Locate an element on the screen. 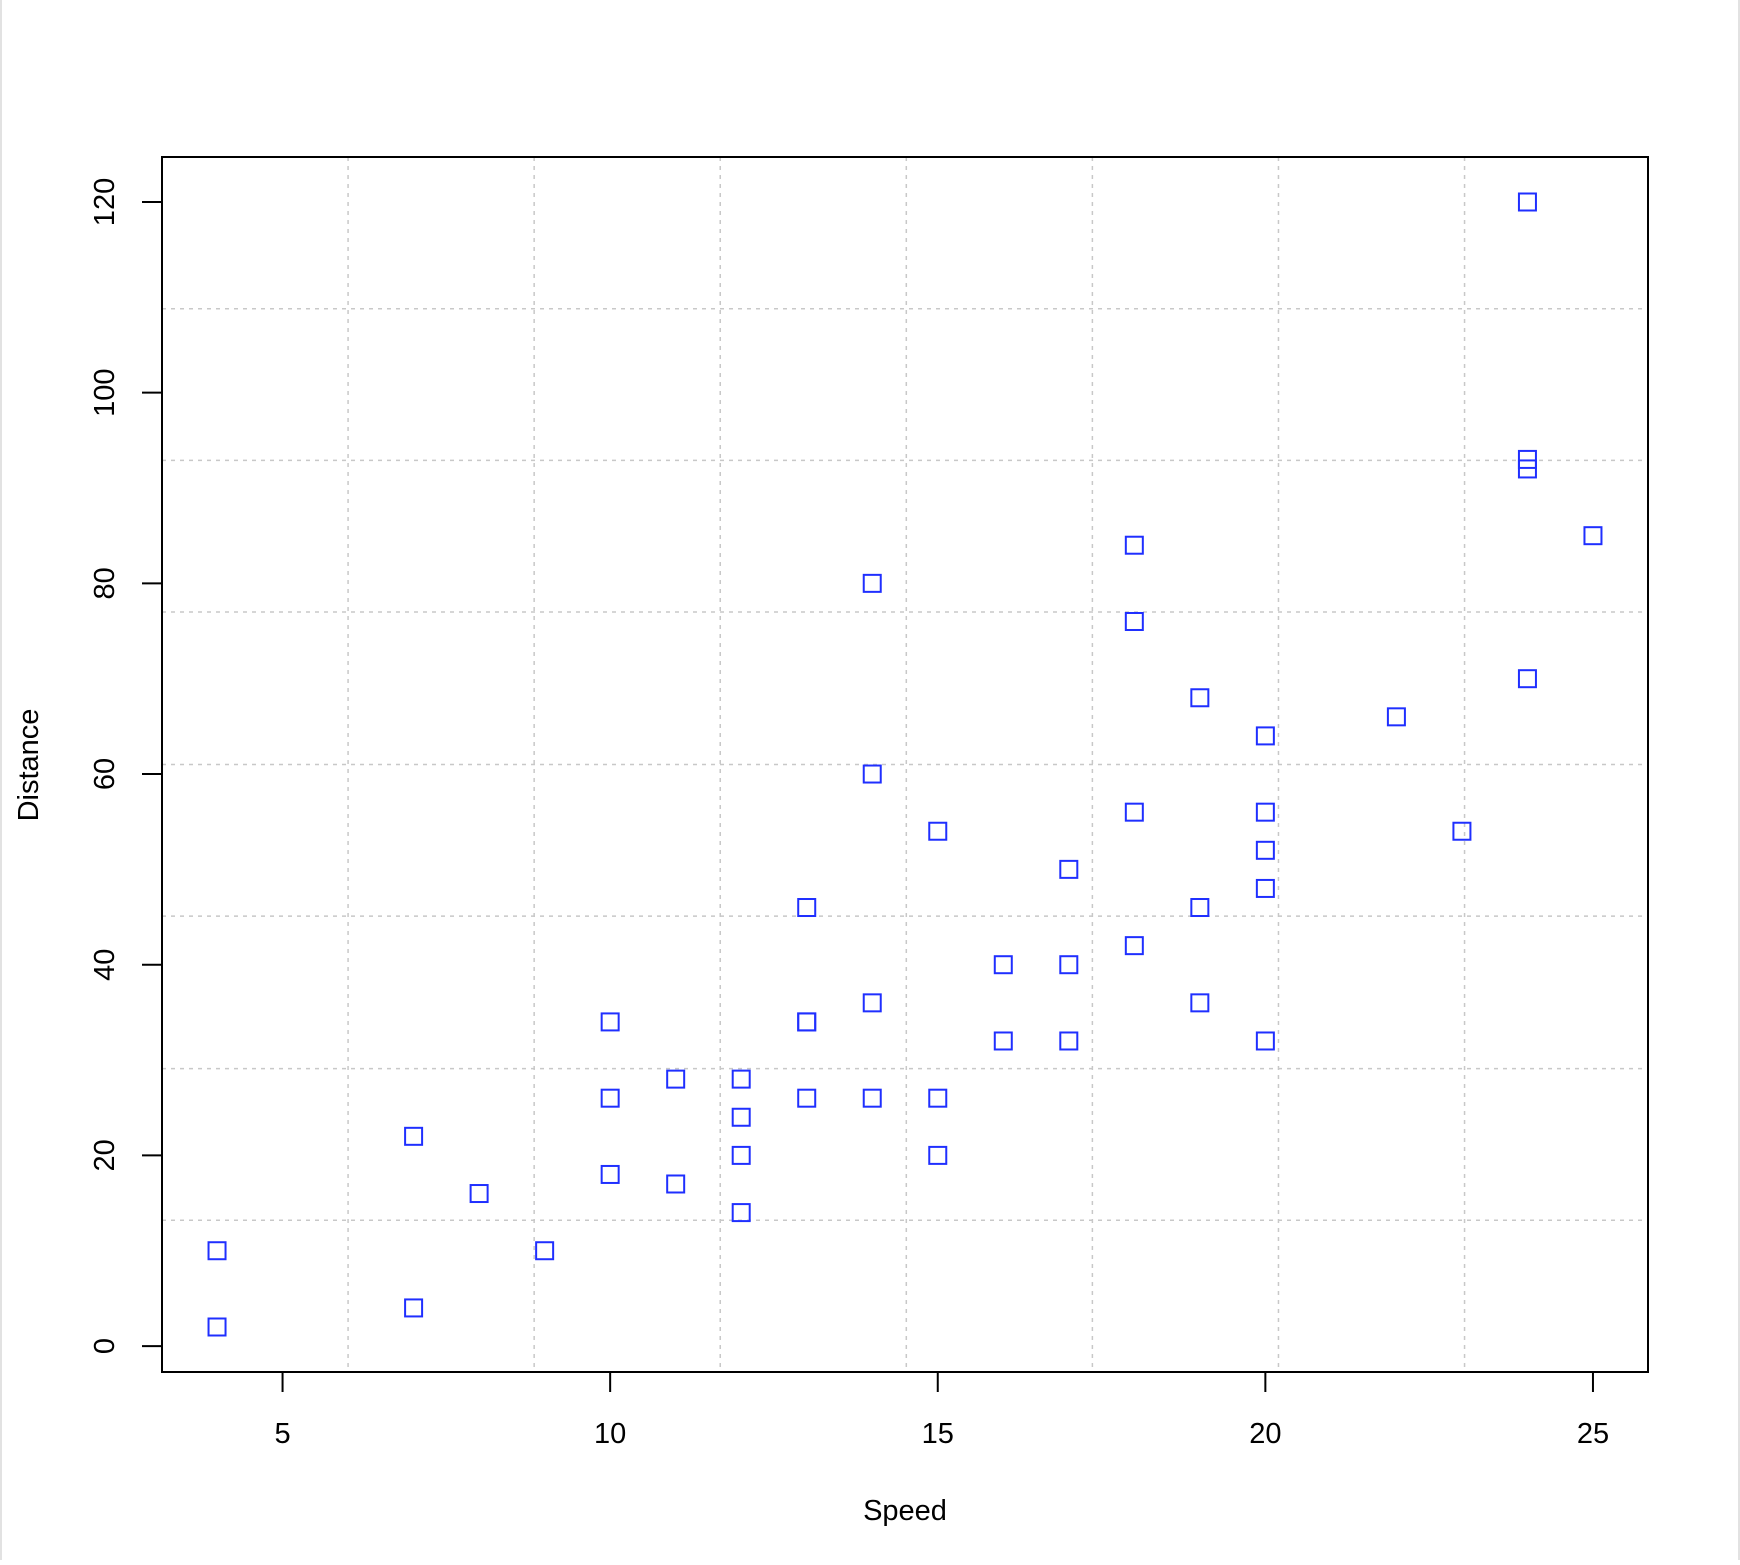  x-axis-label: Speed is located at coordinates (905, 1511).